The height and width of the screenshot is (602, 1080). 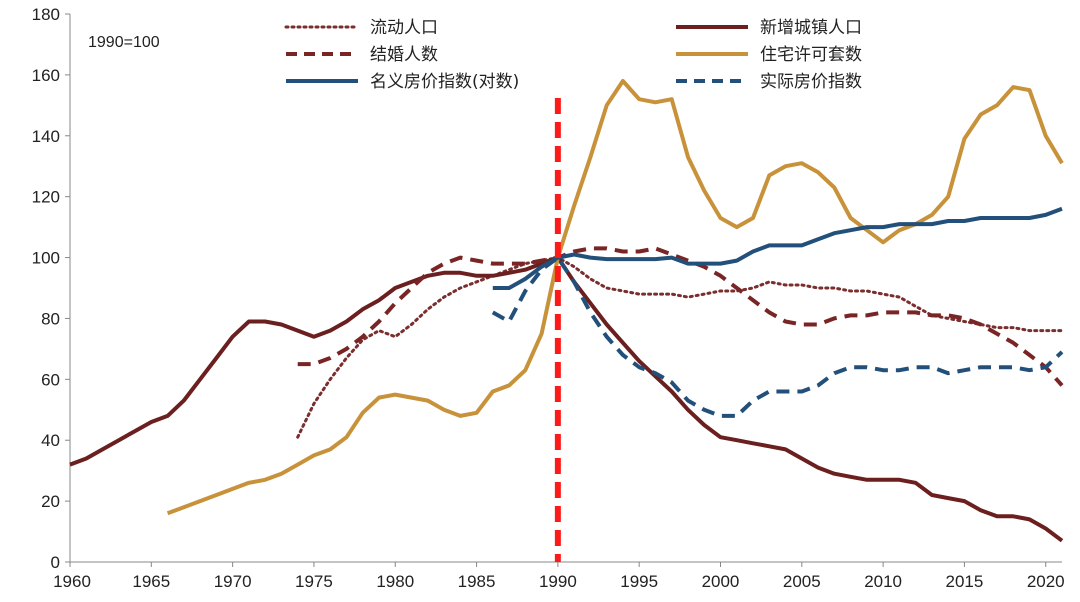 What do you see at coordinates (802, 581) in the screenshot?
I see `x-tick-label: 2005` at bounding box center [802, 581].